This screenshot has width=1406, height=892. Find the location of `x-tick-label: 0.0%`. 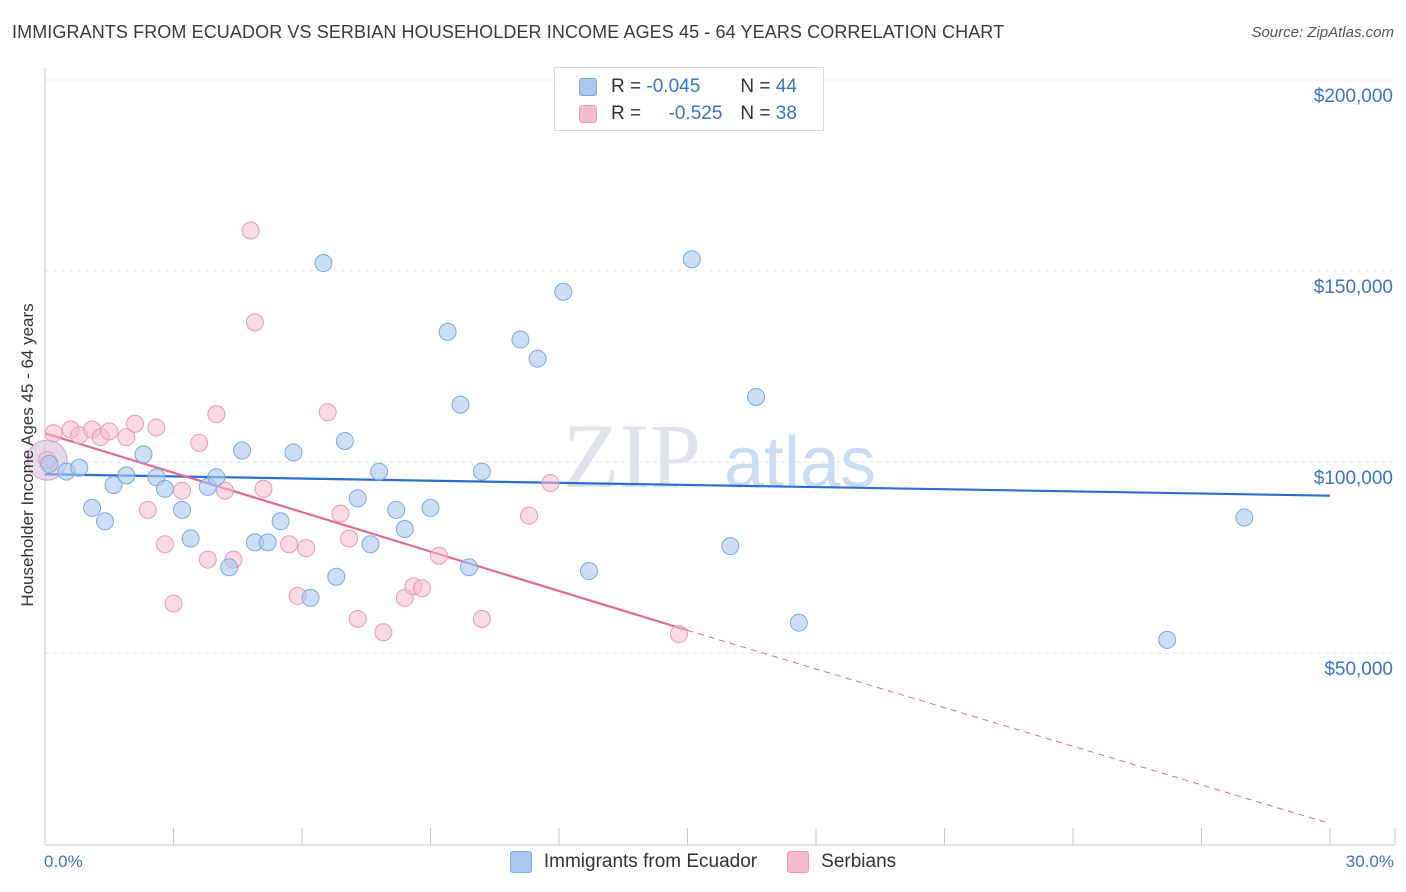

x-tick-label: 0.0% is located at coordinates (63, 861).